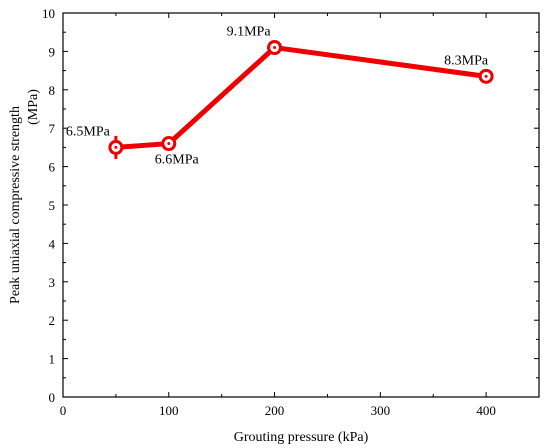 The height and width of the screenshot is (448, 550). Describe the element at coordinates (301, 437) in the screenshot. I see `x-axis-label: Grouting pressure (kPa)` at that location.